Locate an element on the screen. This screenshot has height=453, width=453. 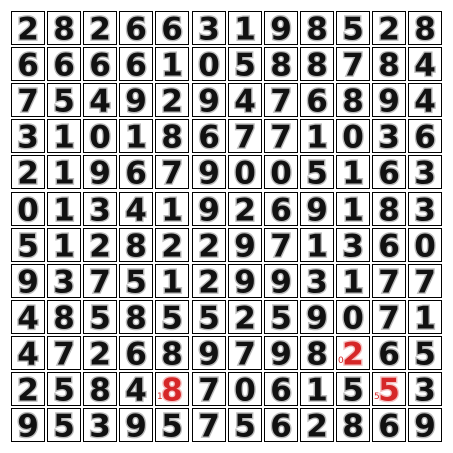
highlight-index-label: 0 is located at coordinates (341, 361).